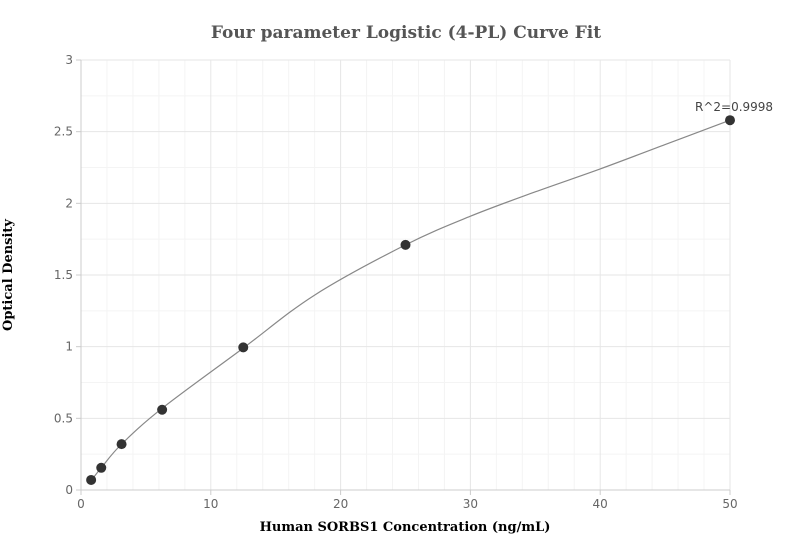 The width and height of the screenshot is (811, 560). I want to click on chart-title: Four parameter Logistic (4-PL) Curve Fit, so click(406, 33).